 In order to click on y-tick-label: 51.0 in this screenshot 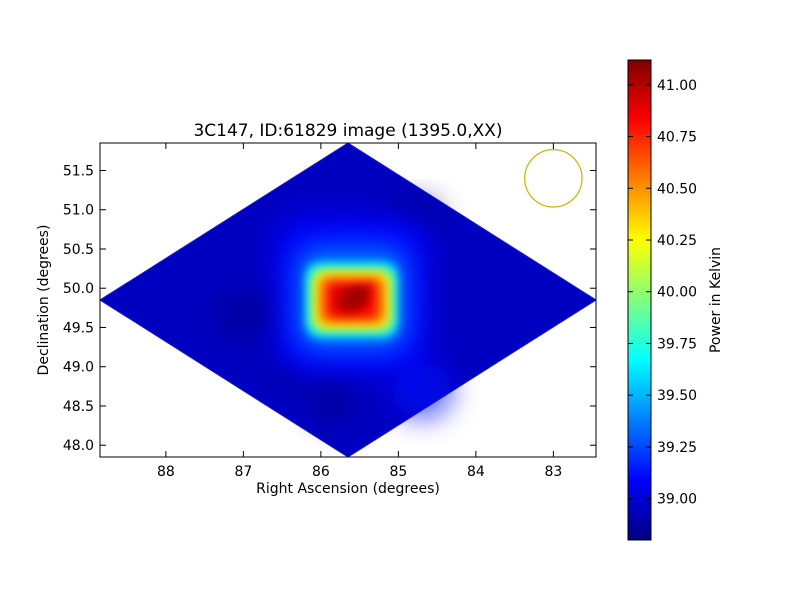, I will do `click(78, 211)`.